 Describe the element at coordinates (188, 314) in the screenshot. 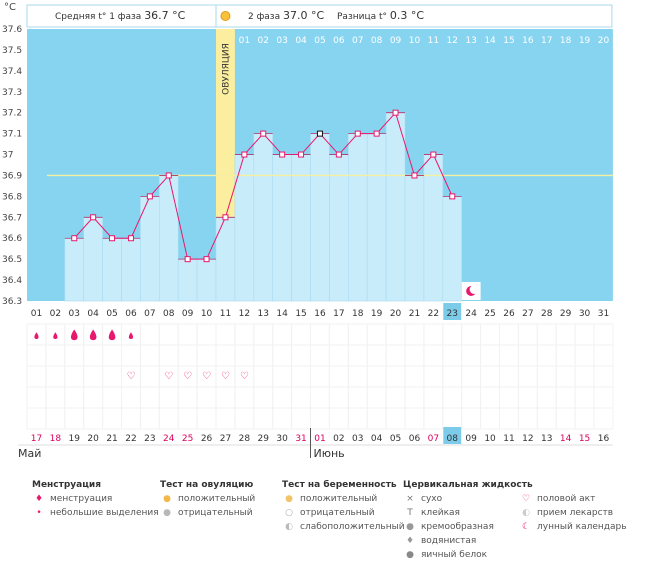

I see `cycle-day-label: 09` at that location.